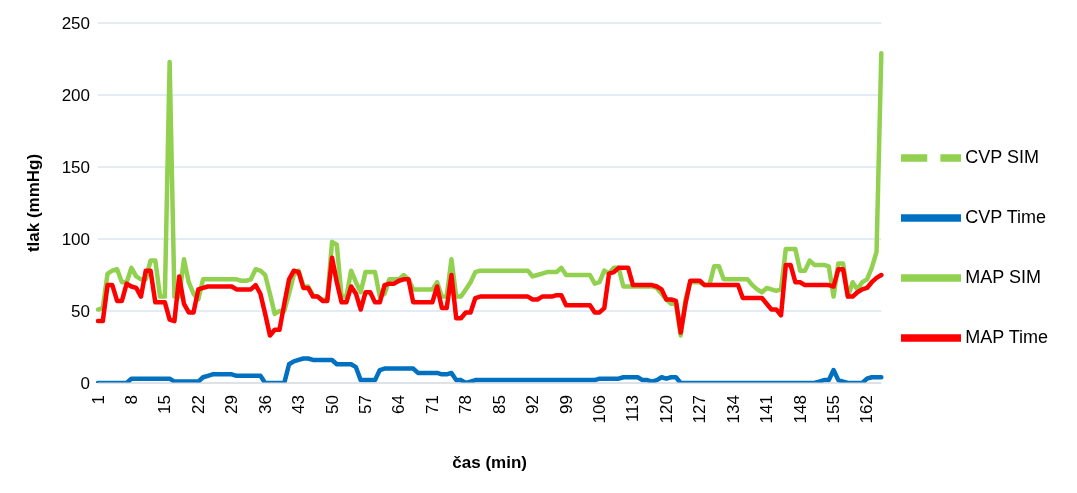 The image size is (1077, 493). What do you see at coordinates (232, 404) in the screenshot?
I see `x-tick-label: 29` at bounding box center [232, 404].